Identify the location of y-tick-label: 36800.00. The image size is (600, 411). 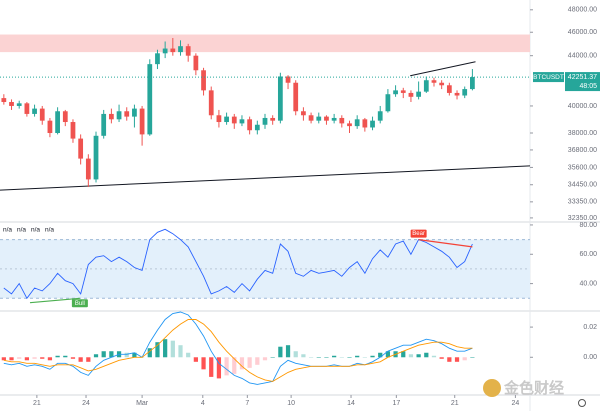
(582, 150).